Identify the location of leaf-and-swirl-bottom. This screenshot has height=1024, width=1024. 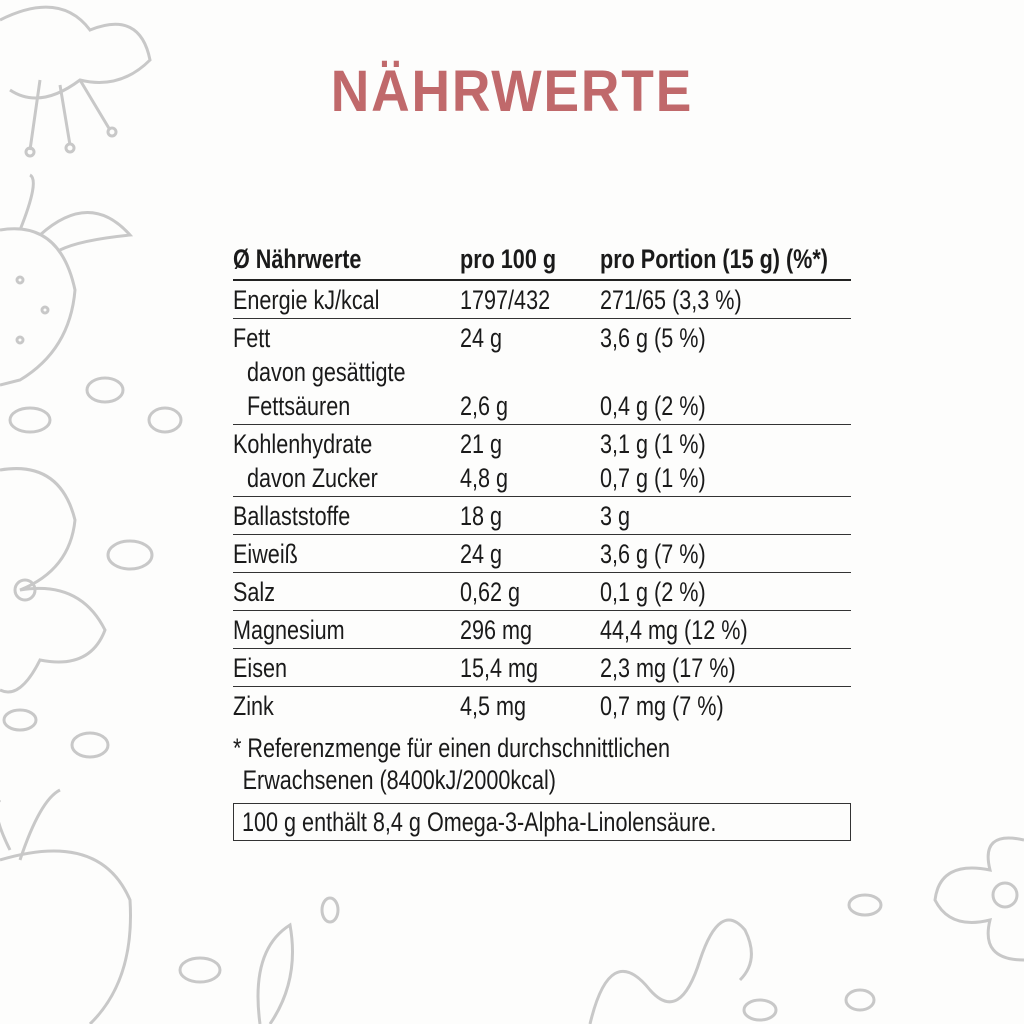
(504, 971).